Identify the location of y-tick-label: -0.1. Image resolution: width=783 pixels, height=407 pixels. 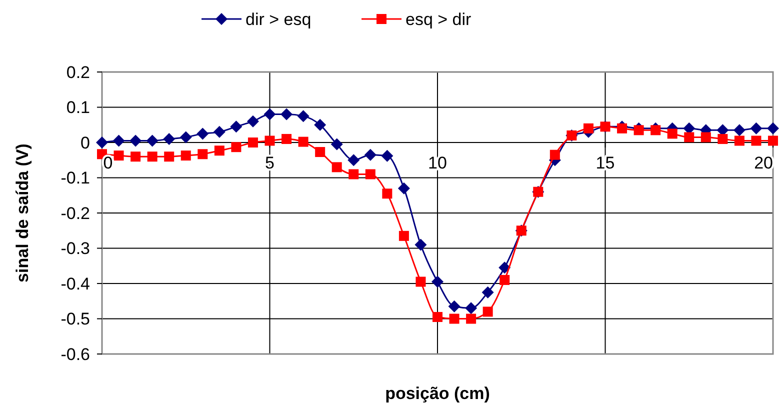
(75, 178).